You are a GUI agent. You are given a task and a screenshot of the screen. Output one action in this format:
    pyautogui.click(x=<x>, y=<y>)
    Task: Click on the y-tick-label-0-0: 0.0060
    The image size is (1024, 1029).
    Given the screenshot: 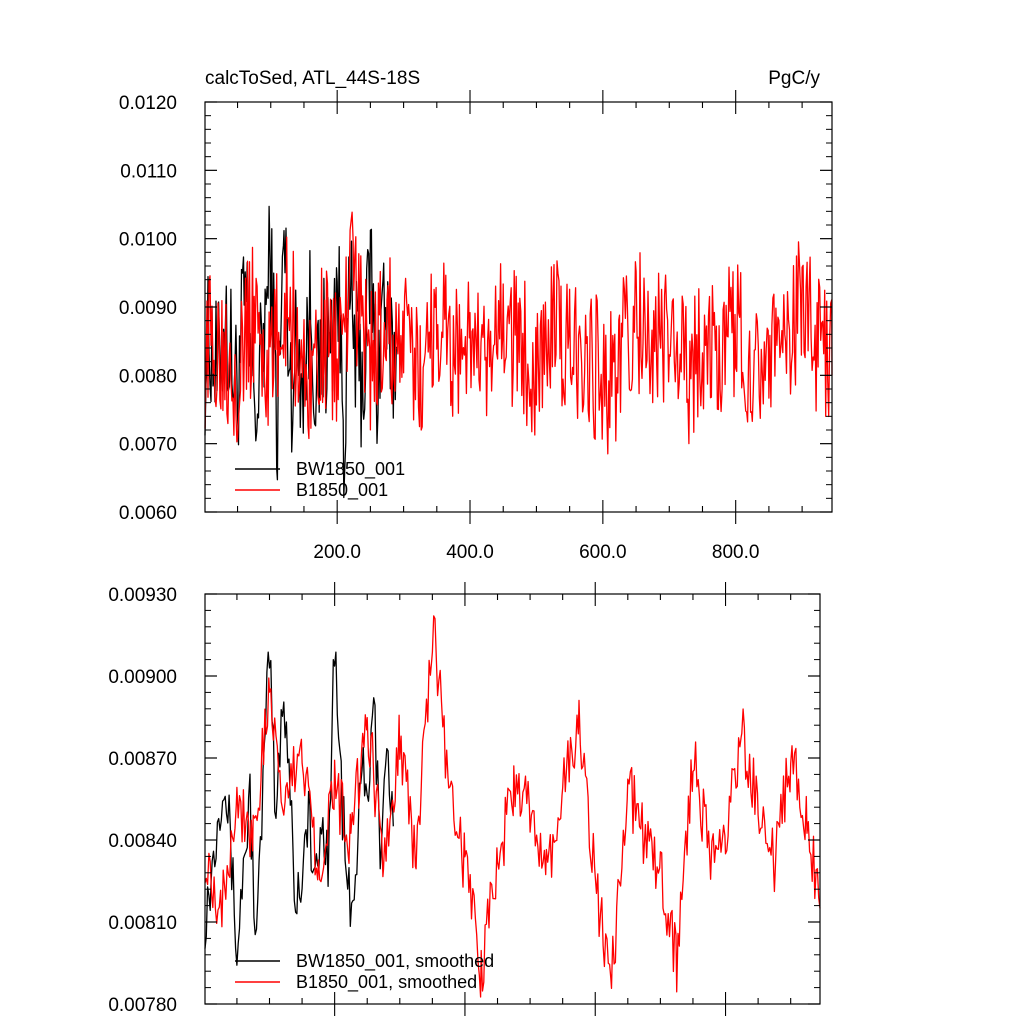 What is the action you would take?
    pyautogui.click(x=148, y=513)
    